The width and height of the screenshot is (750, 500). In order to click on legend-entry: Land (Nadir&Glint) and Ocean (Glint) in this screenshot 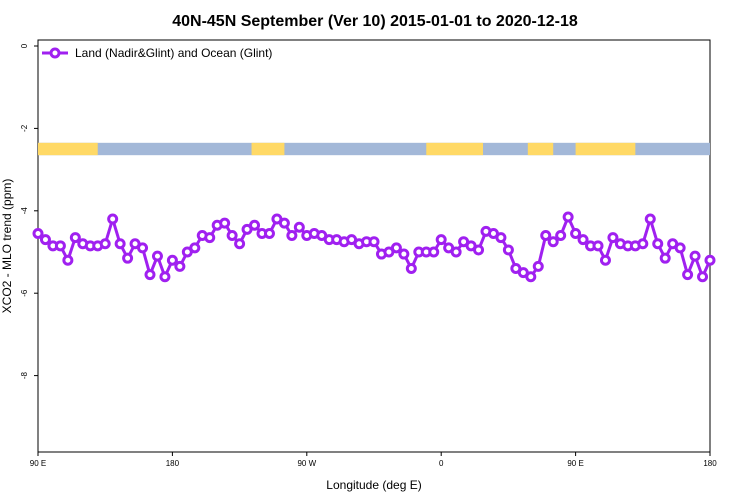, I will do `click(173, 53)`.